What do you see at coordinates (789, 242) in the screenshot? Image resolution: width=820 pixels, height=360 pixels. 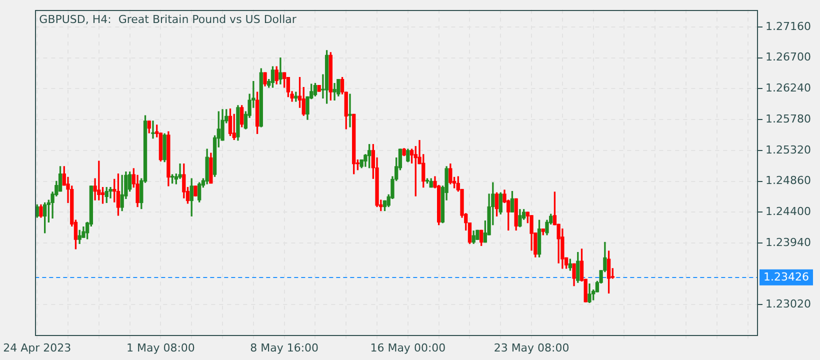 I see `y-tick-label: 1.23940` at bounding box center [789, 242].